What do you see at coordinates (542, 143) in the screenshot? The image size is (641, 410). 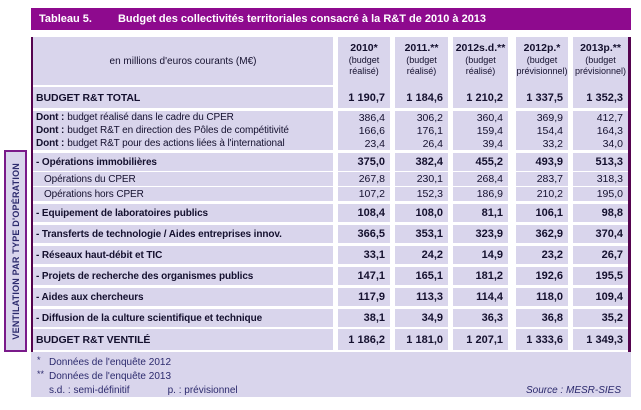 I see `value-cell: 33,2` at bounding box center [542, 143].